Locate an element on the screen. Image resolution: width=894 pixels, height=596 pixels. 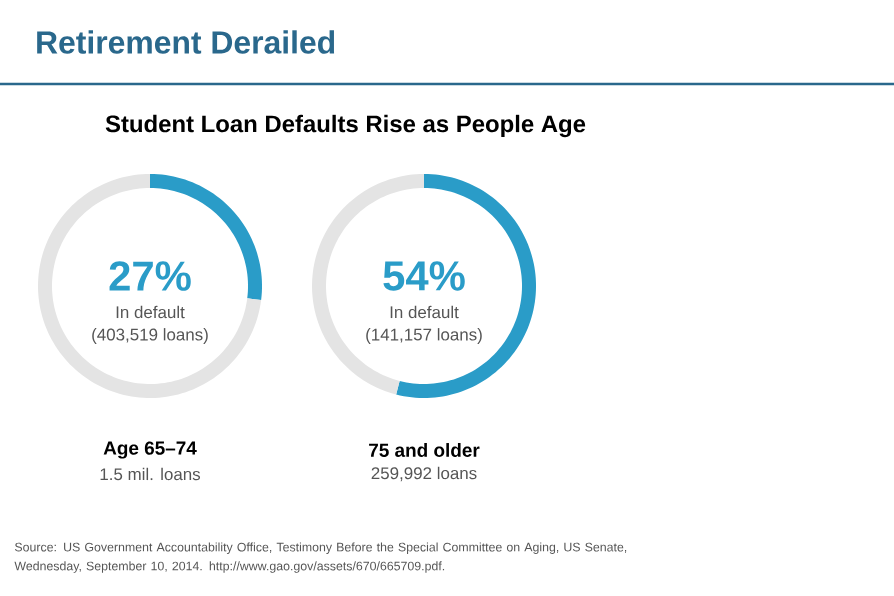
text: (403,519 loans) is located at coordinates (150, 336).